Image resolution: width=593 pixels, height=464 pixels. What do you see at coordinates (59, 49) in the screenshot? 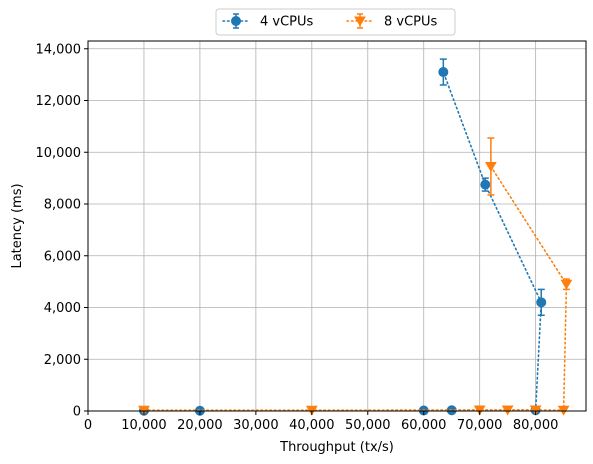
I see `y-tick-label: 14,000` at bounding box center [59, 49].